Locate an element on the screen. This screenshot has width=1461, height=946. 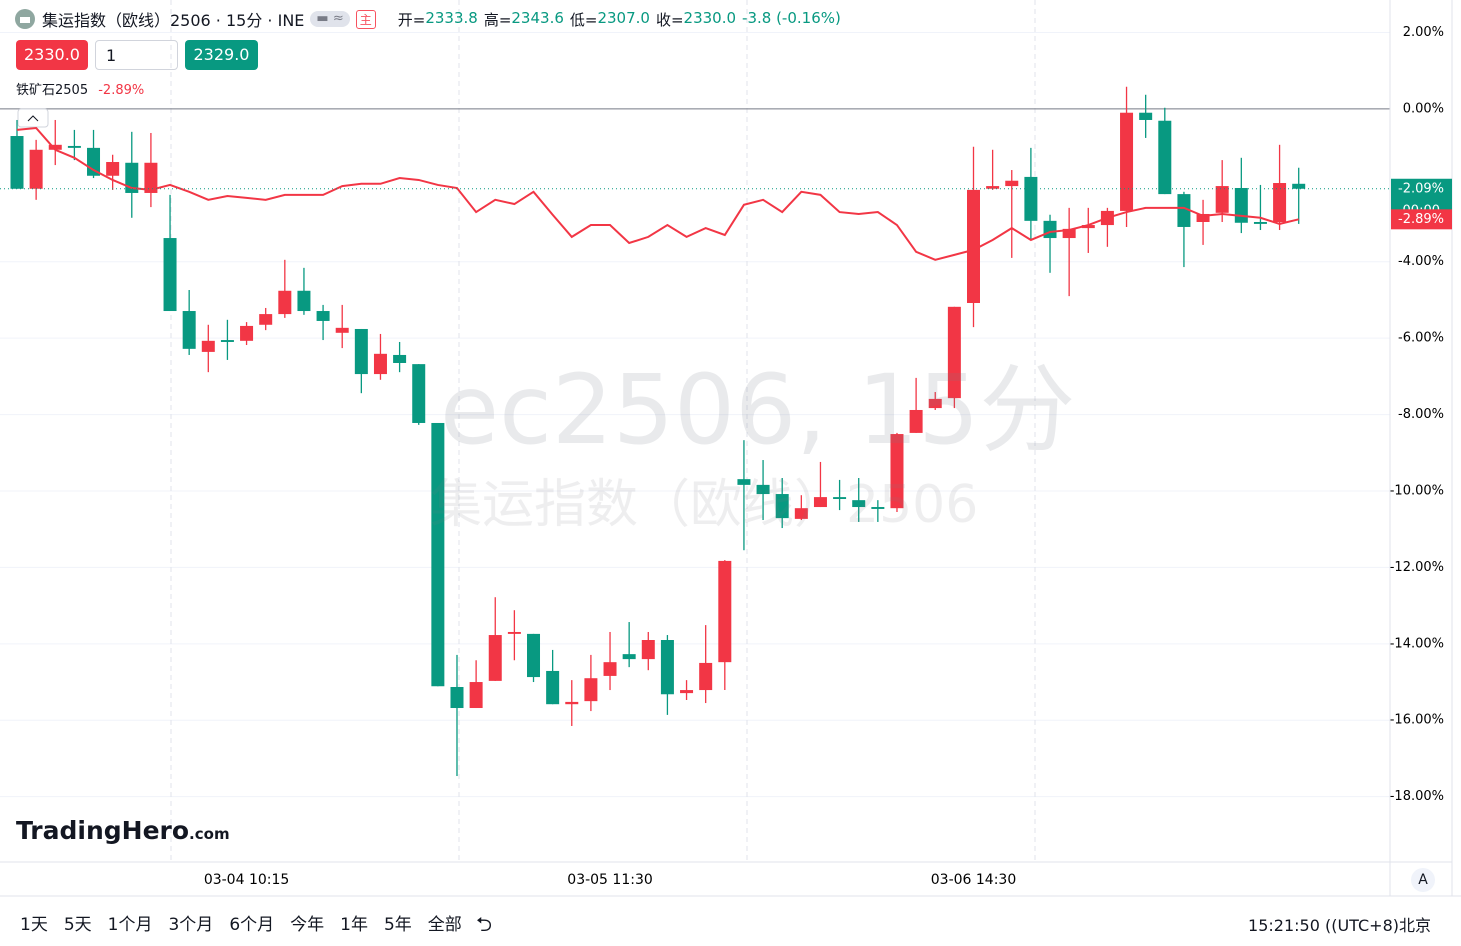
auto-scale: A is located at coordinates (1423, 880).